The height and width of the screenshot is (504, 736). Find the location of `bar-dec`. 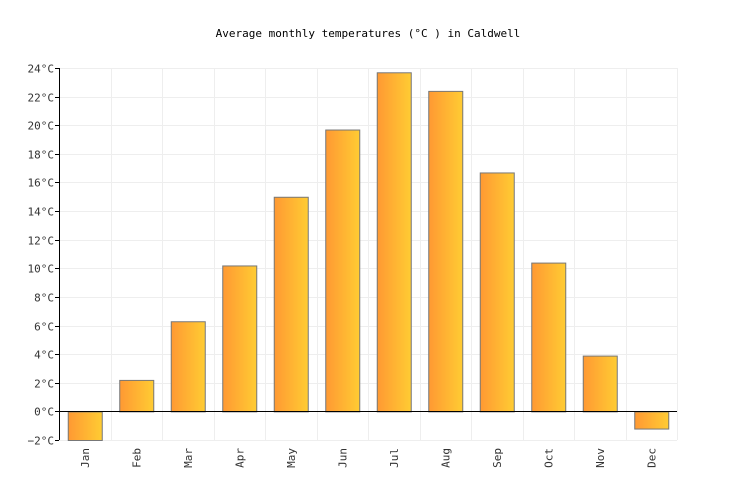

bar-dec is located at coordinates (652, 420).